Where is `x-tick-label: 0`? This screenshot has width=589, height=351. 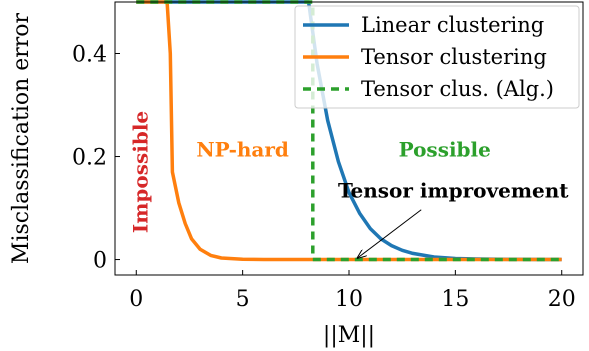
x-tick-label: 0 is located at coordinates (136, 299).